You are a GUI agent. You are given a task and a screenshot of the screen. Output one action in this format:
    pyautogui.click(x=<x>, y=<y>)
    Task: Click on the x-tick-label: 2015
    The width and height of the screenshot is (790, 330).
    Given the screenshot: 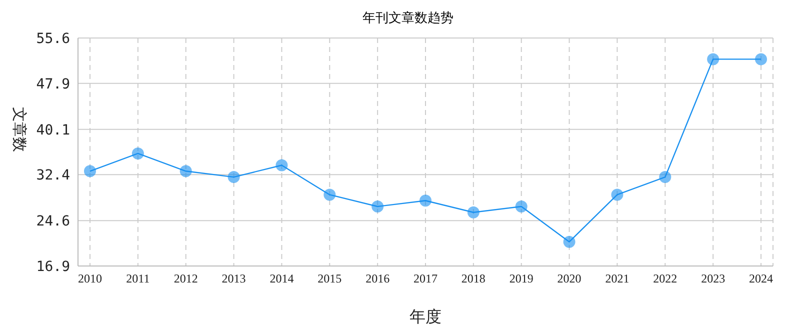 What is the action you would take?
    pyautogui.click(x=330, y=279)
    